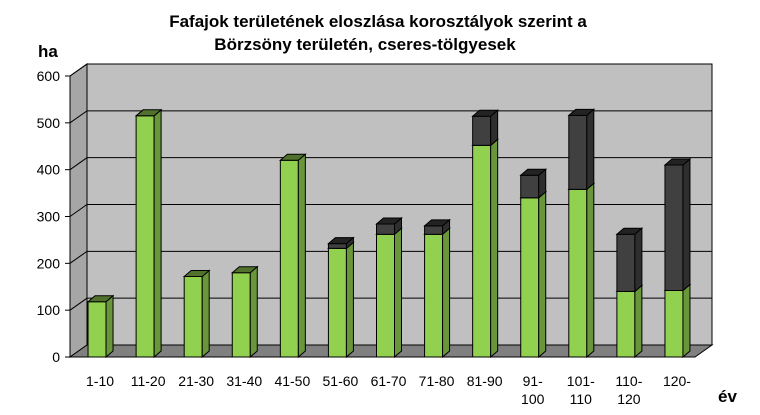 The width and height of the screenshot is (760, 415). I want to click on y-axis-label: ha, so click(48, 51).